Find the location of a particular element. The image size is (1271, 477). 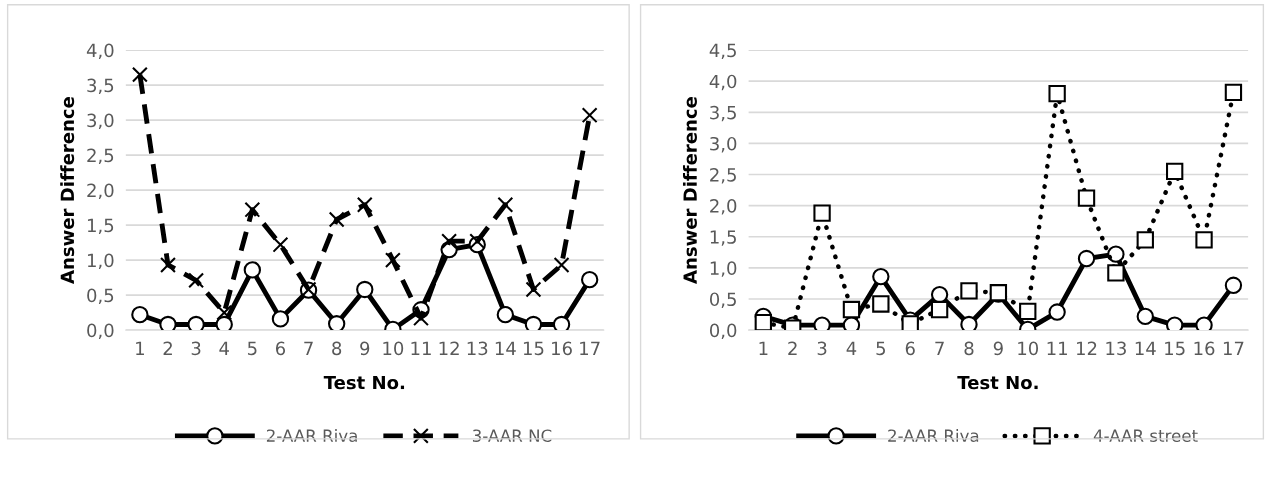

x-tick-label: 7 is located at coordinates (308, 348).